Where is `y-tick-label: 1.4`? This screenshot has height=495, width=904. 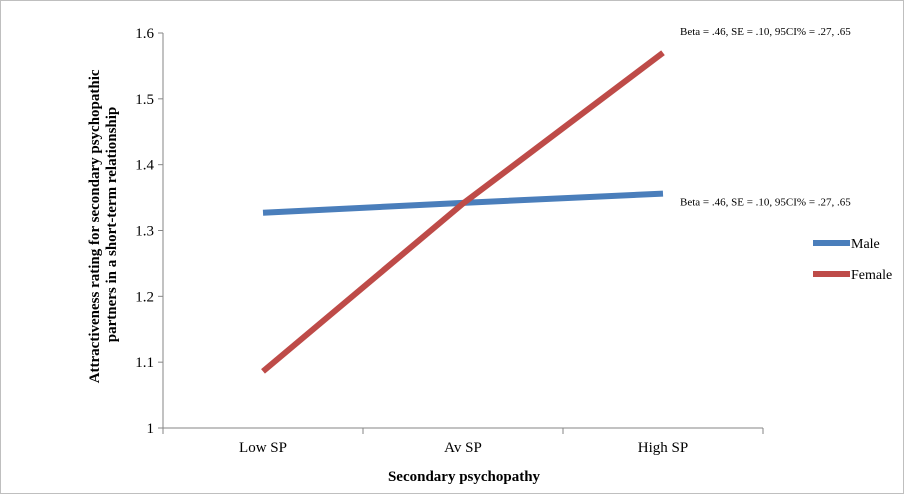
y-tick-label: 1.4 is located at coordinates (144, 166).